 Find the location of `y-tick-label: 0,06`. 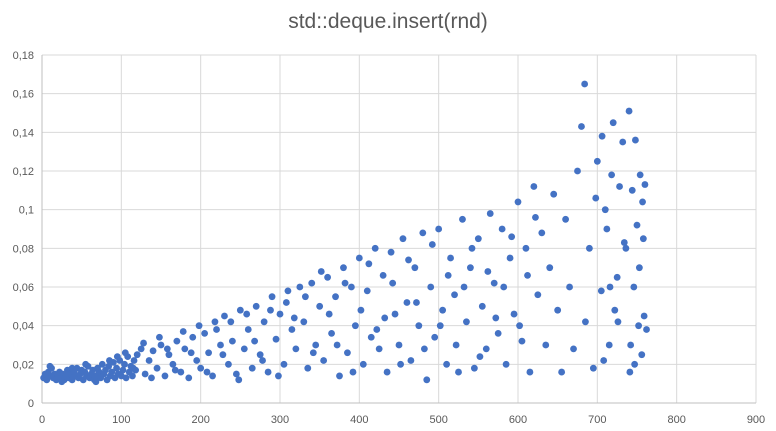

y-tick-label: 0,06 is located at coordinates (23, 288).